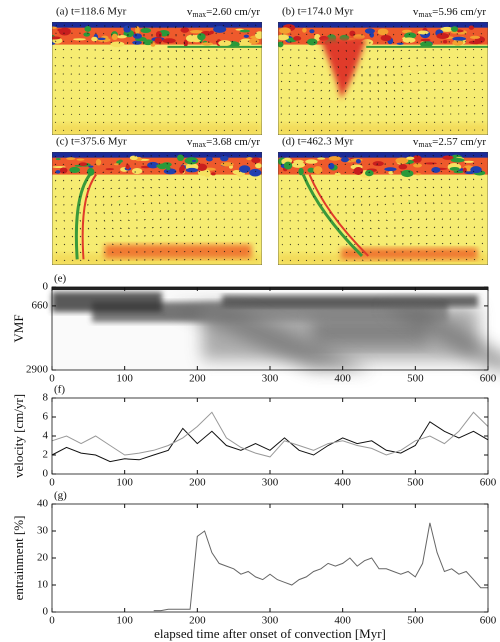  What do you see at coordinates (320, 567) in the screenshot?
I see `plot` at bounding box center [320, 567].